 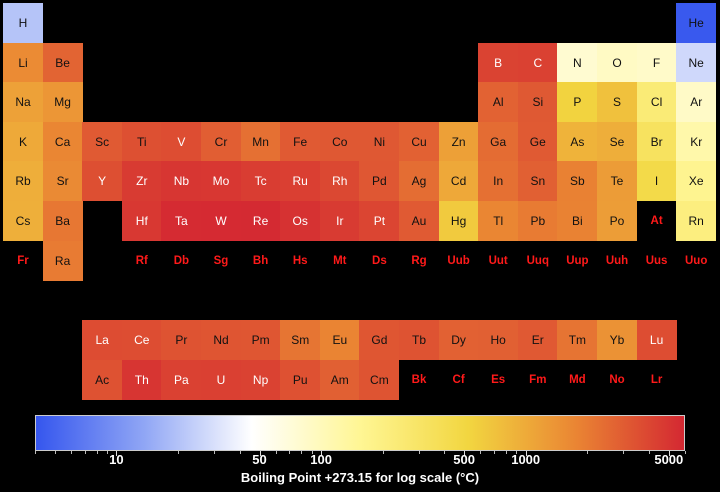 I want to click on element-cell-co: Co, so click(x=339, y=141).